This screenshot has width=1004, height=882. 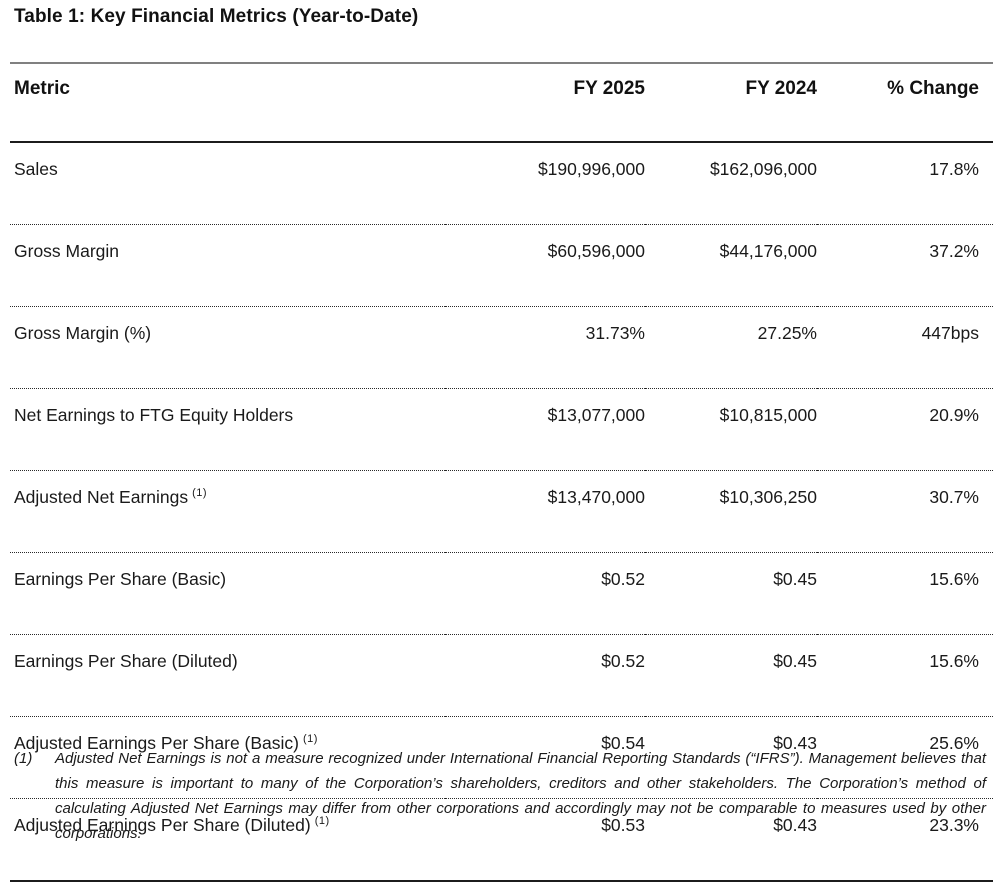 What do you see at coordinates (156, 743) in the screenshot?
I see `metric-label: Adjusted Earnings Per Share (Basic)` at bounding box center [156, 743].